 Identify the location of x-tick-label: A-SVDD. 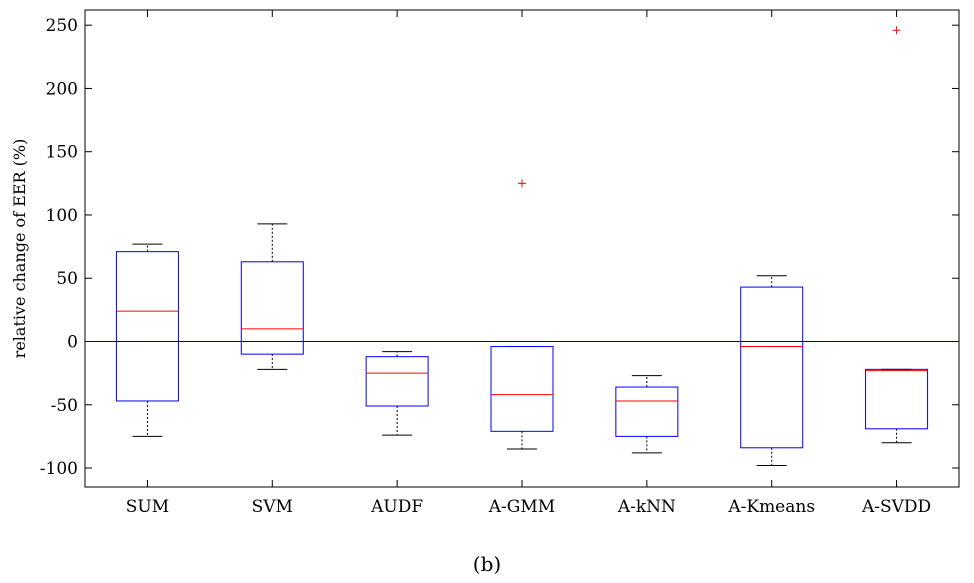
(896, 507).